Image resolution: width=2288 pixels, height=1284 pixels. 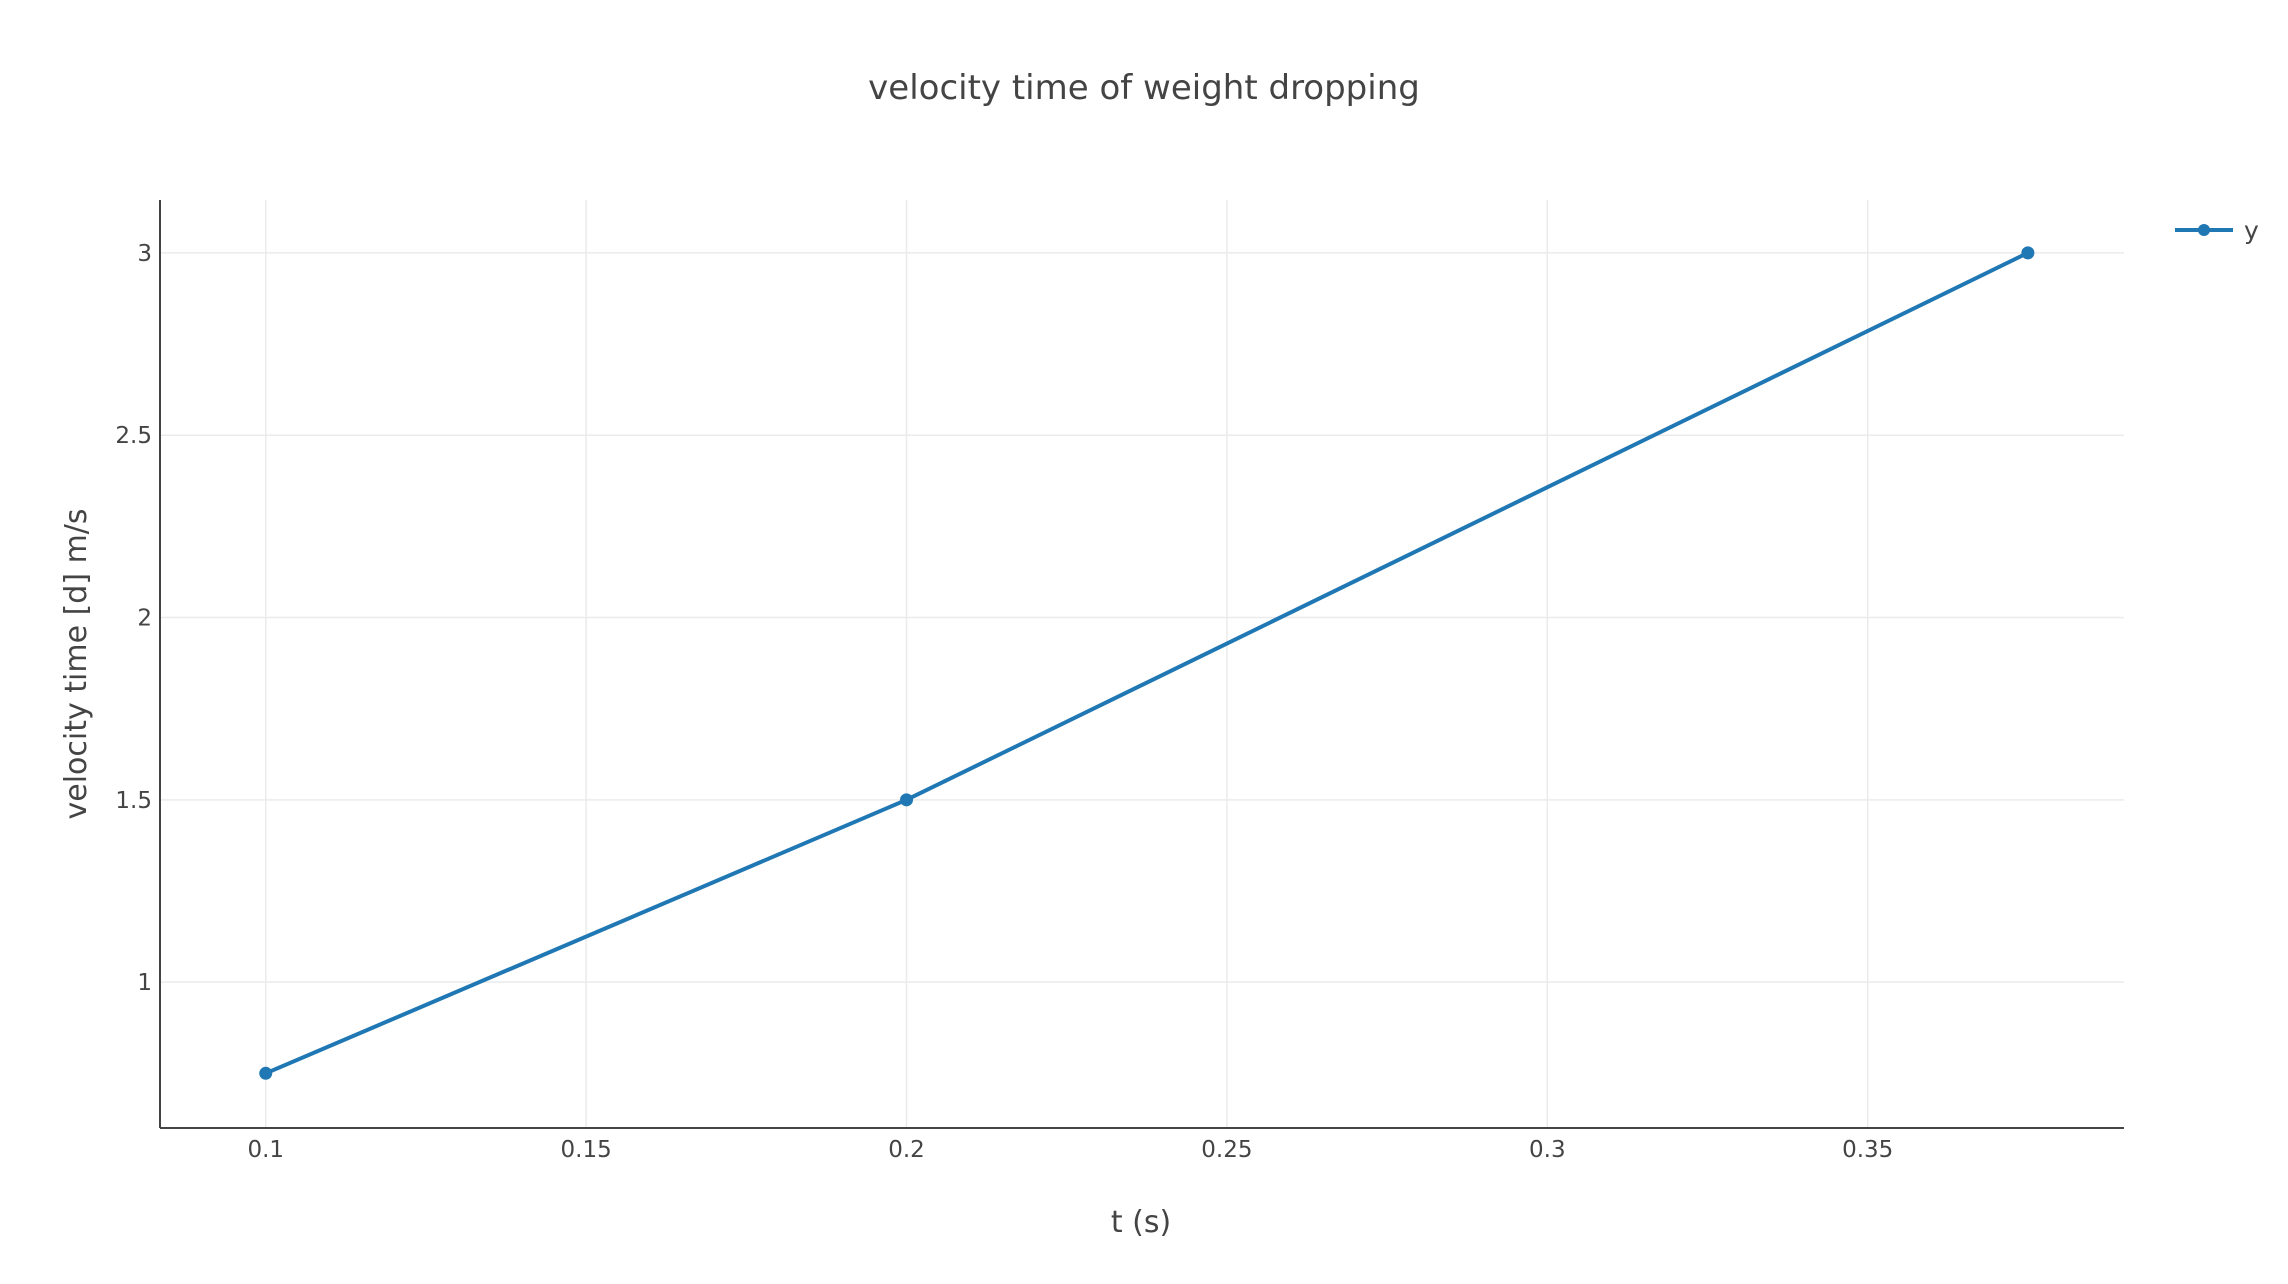 What do you see at coordinates (1141, 1222) in the screenshot?
I see `x-axis-title: t (s)` at bounding box center [1141, 1222].